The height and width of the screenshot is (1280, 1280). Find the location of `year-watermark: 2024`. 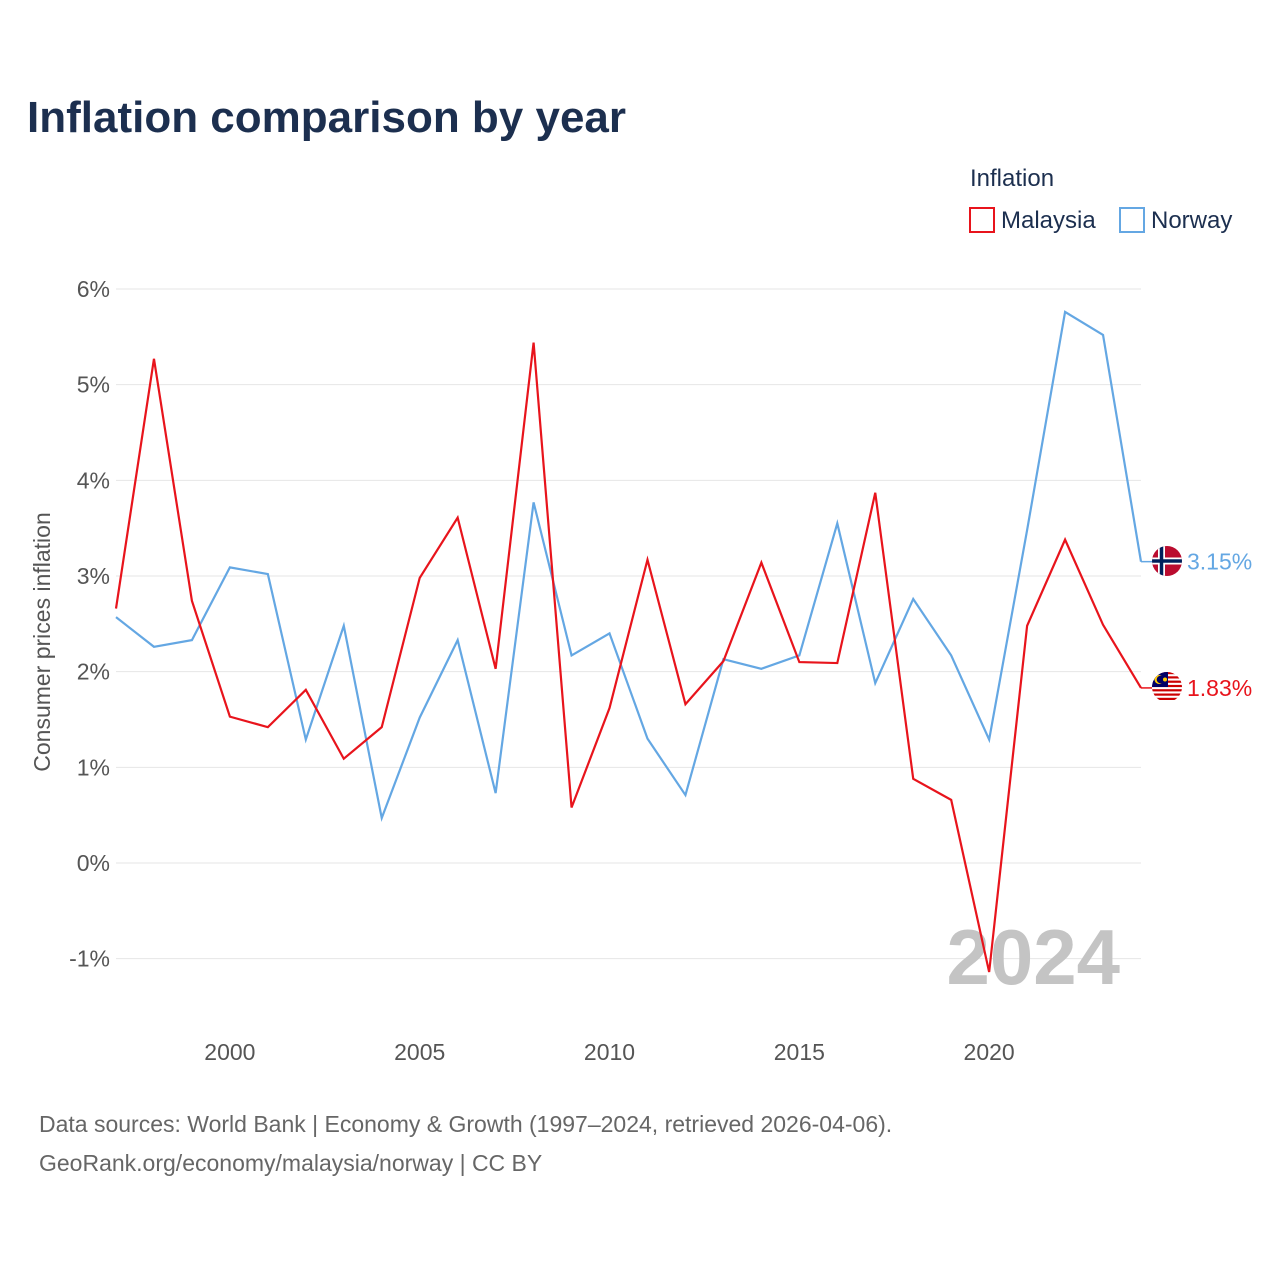

year-watermark: 2024 is located at coordinates (1033, 957).